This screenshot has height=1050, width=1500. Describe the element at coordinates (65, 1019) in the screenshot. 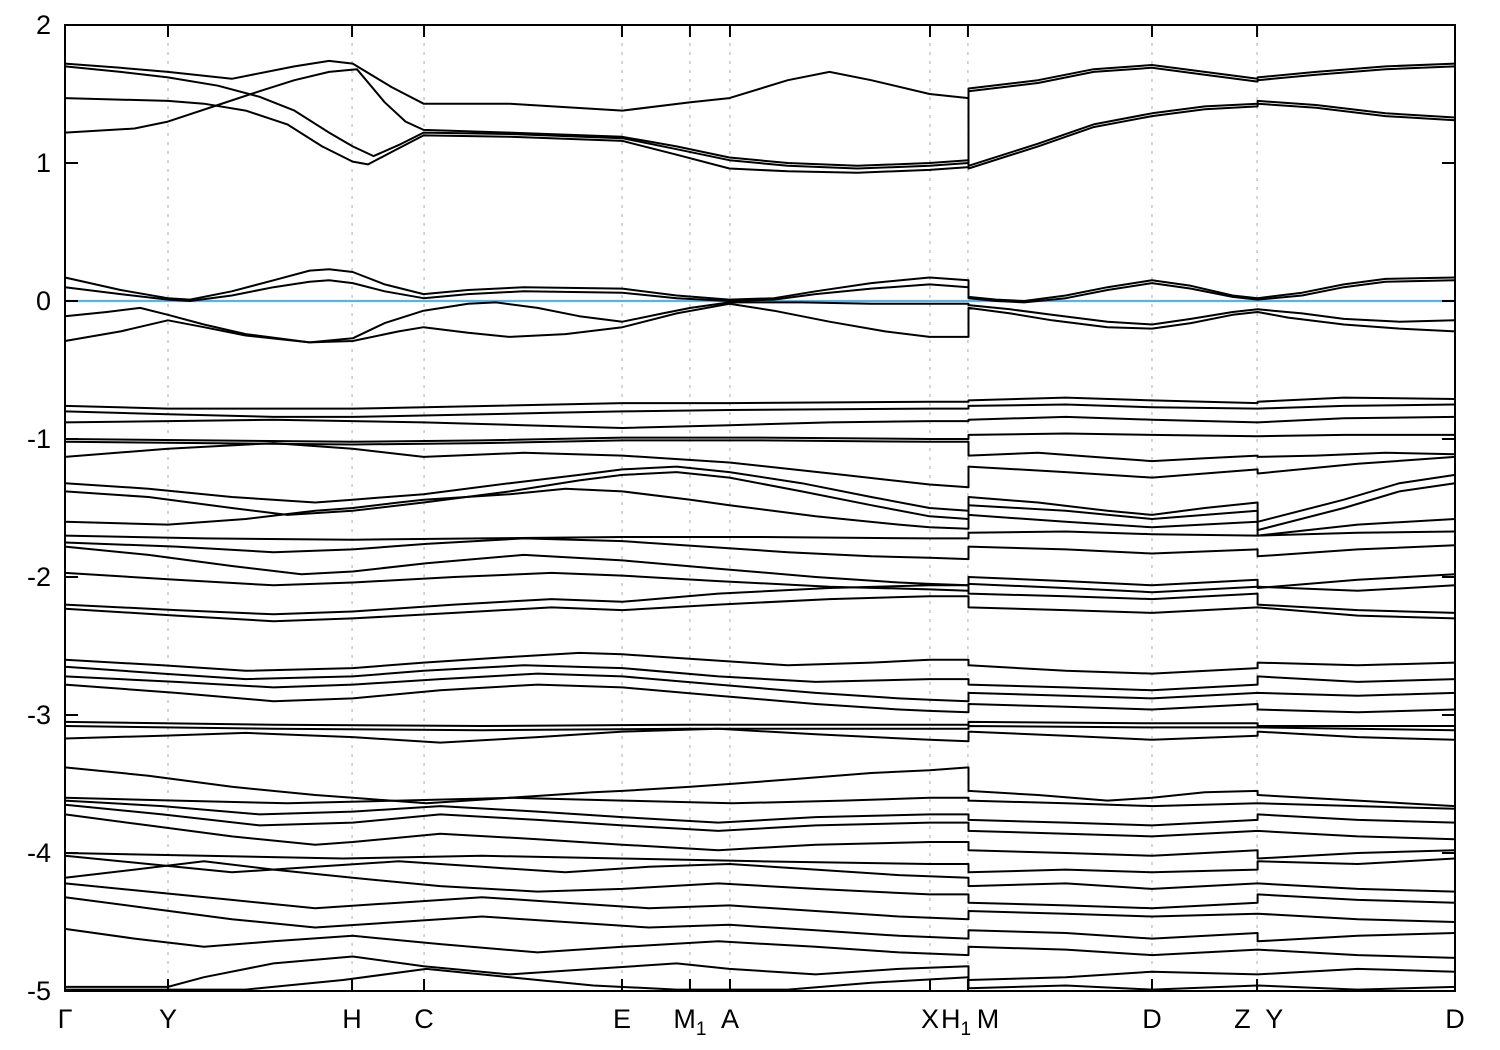

I see `x-axis-kpoint-label: Γ` at that location.